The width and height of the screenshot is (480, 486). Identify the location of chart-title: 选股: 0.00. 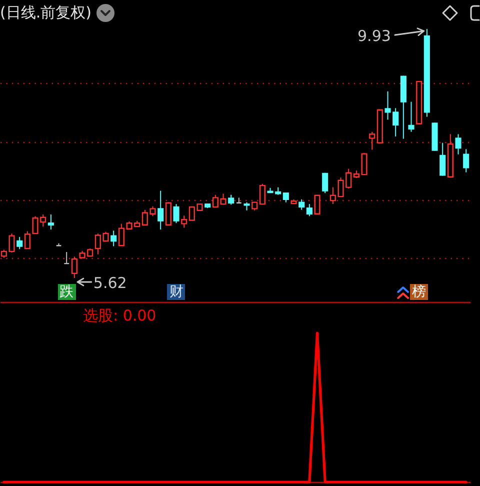
(119, 315).